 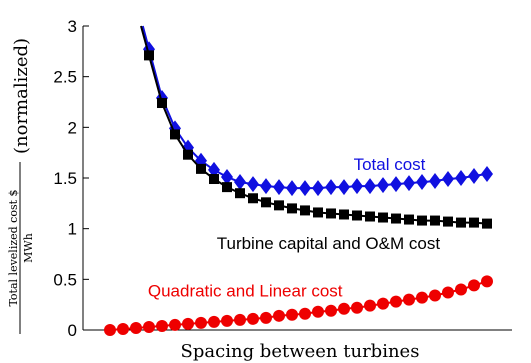 What do you see at coordinates (72, 127) in the screenshot?
I see `y-tick-label: 2` at bounding box center [72, 127].